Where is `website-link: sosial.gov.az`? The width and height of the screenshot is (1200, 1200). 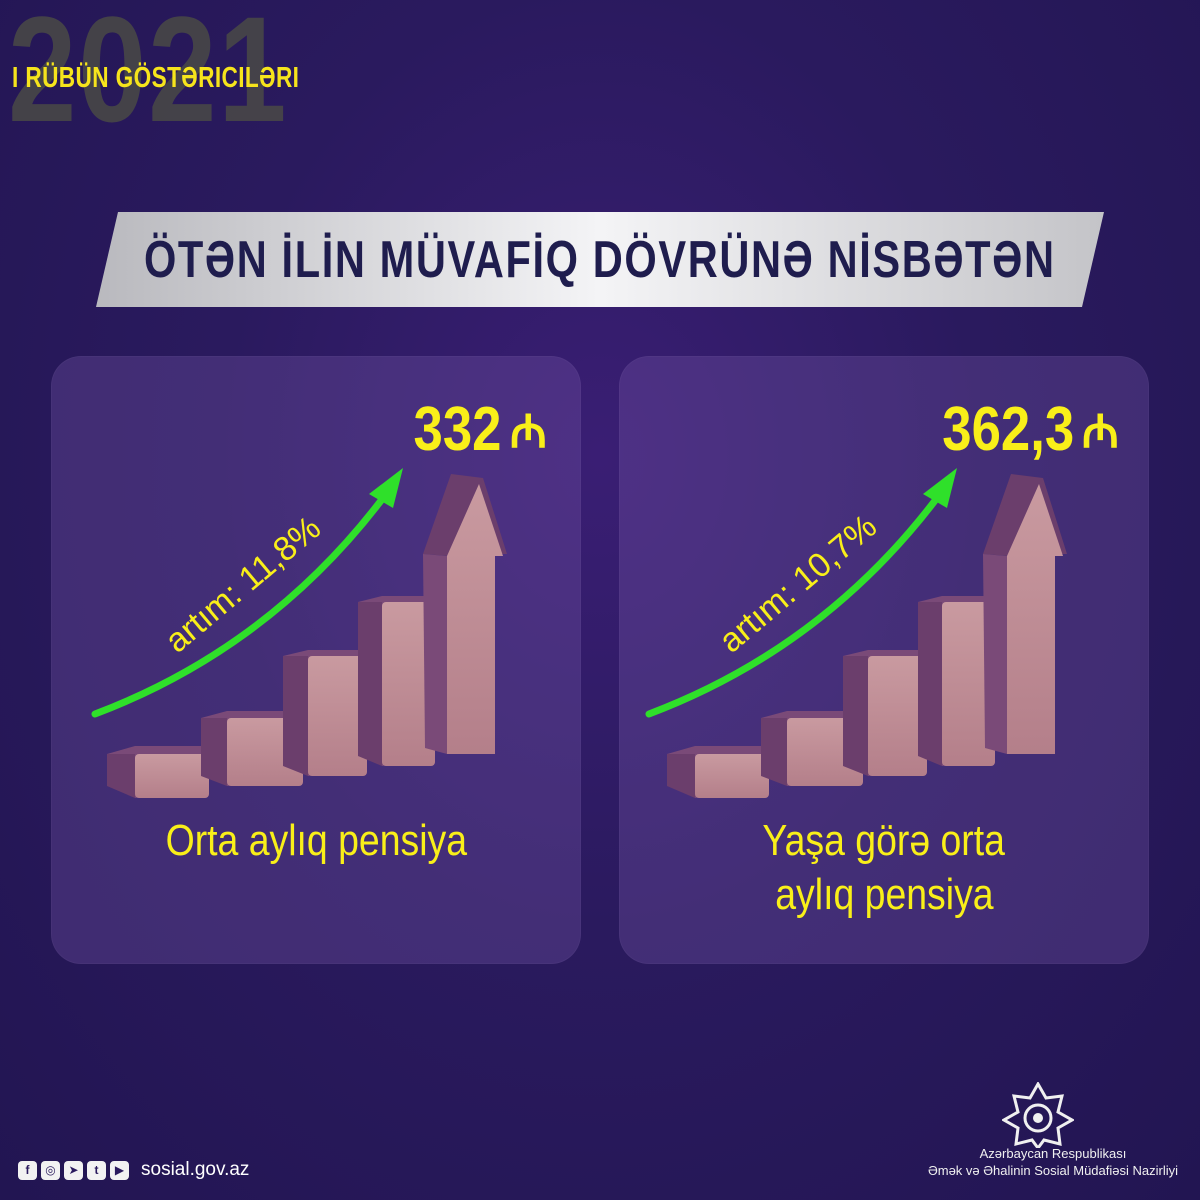
website-link: sosial.gov.az is located at coordinates (195, 1169).